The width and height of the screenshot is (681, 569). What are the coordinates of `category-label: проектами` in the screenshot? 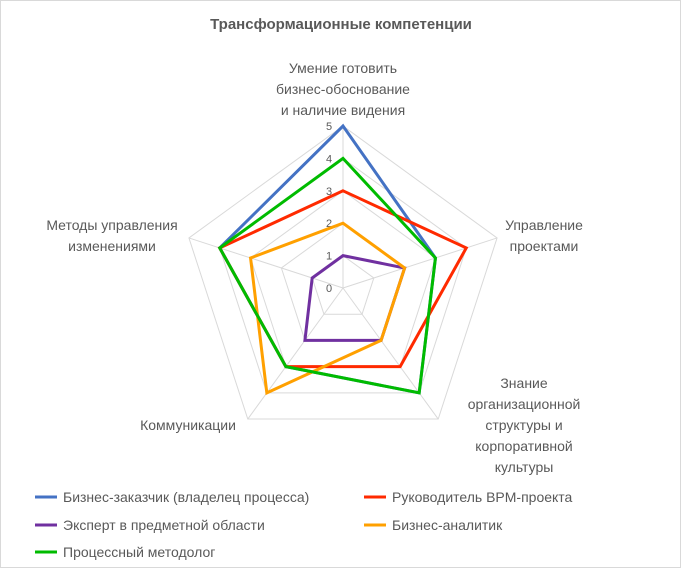 It's located at (544, 246).